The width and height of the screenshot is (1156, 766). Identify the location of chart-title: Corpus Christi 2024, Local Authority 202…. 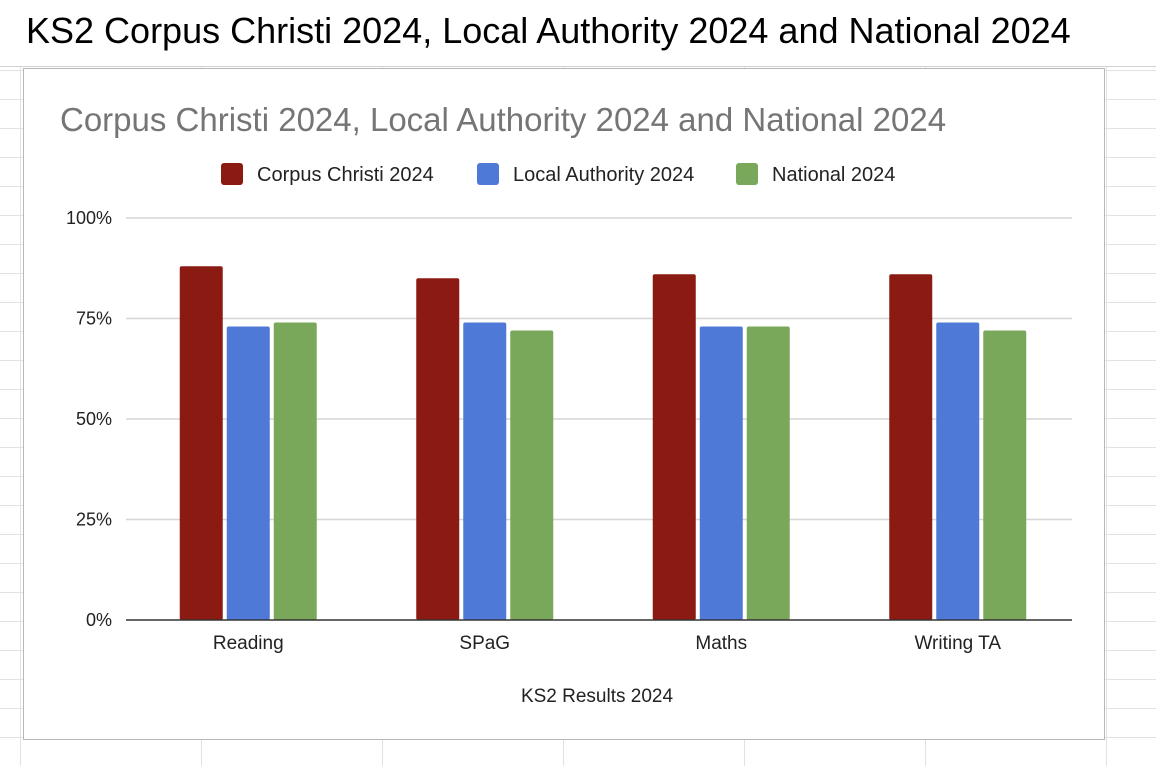
(503, 119).